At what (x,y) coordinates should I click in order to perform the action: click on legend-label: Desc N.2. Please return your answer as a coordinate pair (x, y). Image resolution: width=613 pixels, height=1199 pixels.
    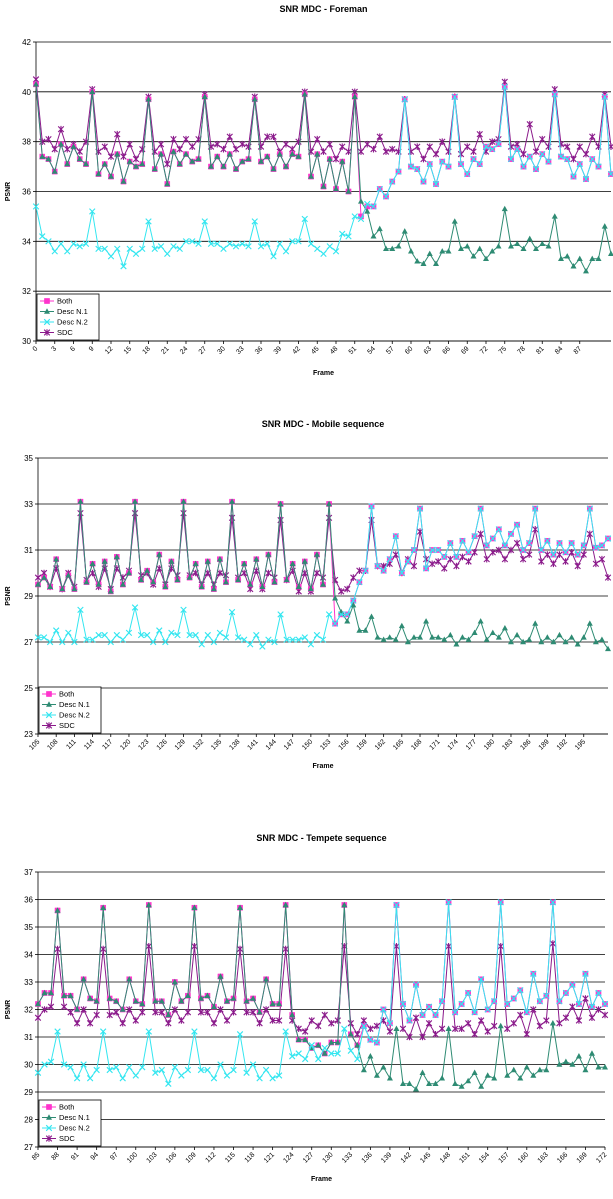
    Looking at the image, I should click on (72, 322).